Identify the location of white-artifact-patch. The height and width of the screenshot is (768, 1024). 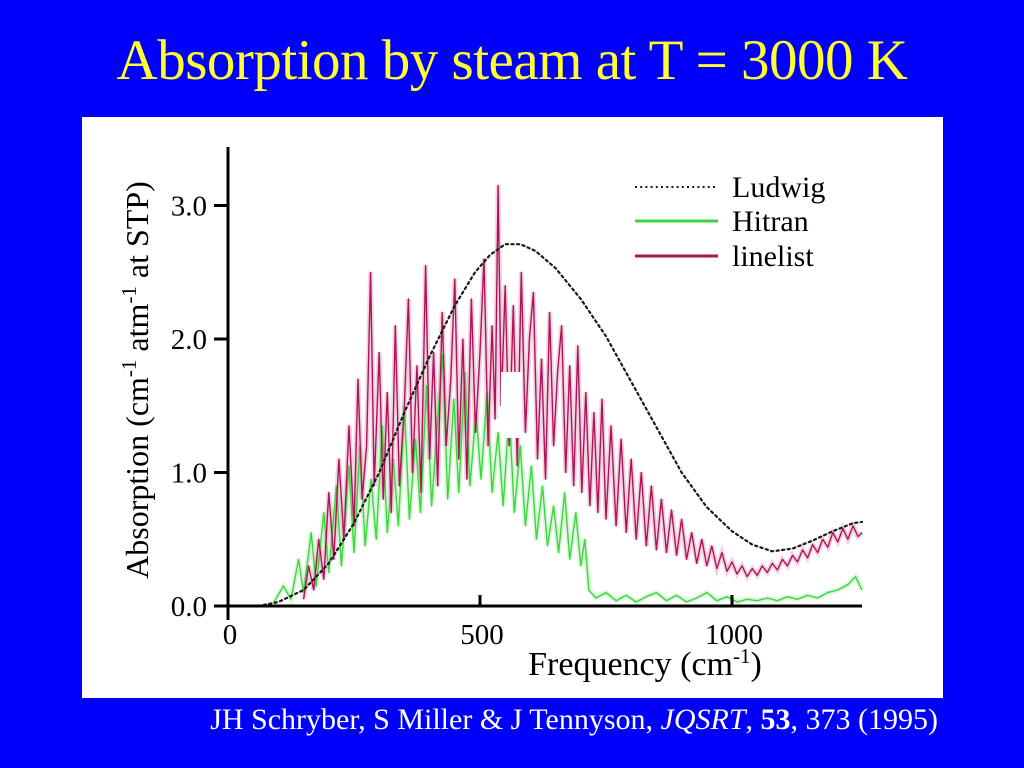
(511, 405).